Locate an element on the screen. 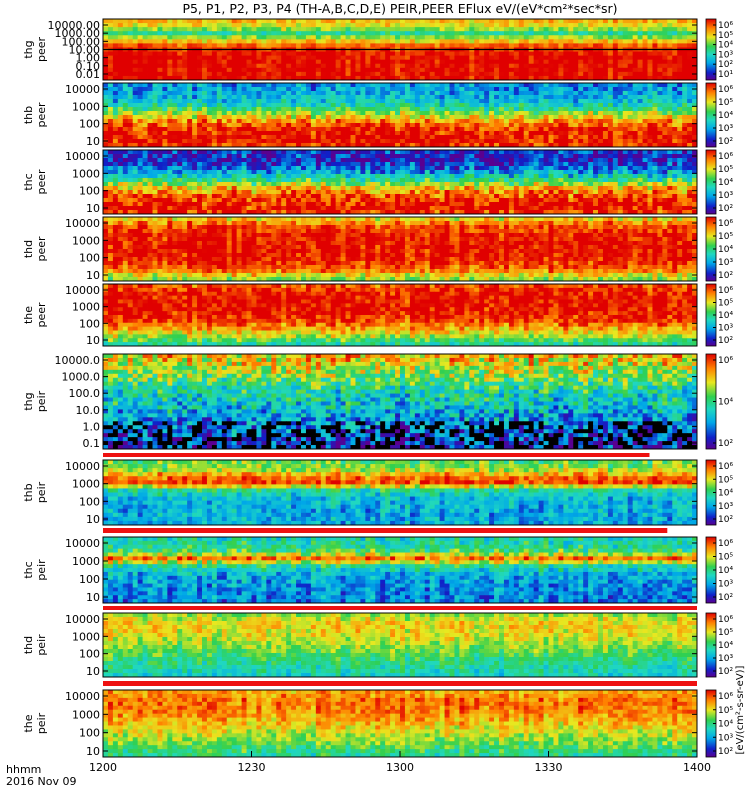  panel-thc-peer: 10000 1000 100 10 thc peer 10⁶ 10⁵ 10⁴ 10³ 10² is located at coordinates (377, 182).